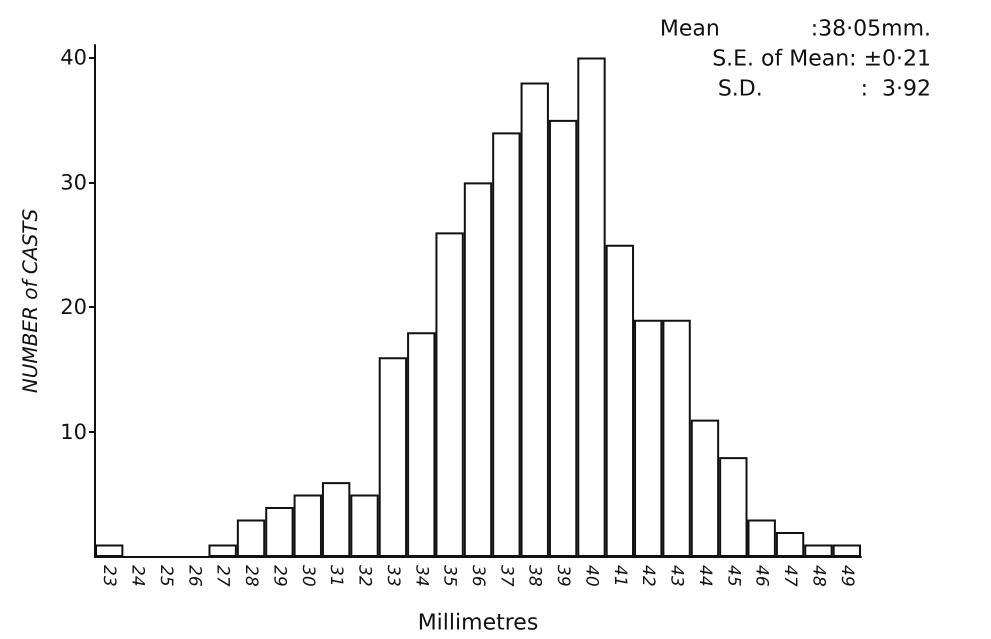 This screenshot has height=639, width=991. Describe the element at coordinates (450, 576) in the screenshot. I see `x-tick-label: 35` at that location.